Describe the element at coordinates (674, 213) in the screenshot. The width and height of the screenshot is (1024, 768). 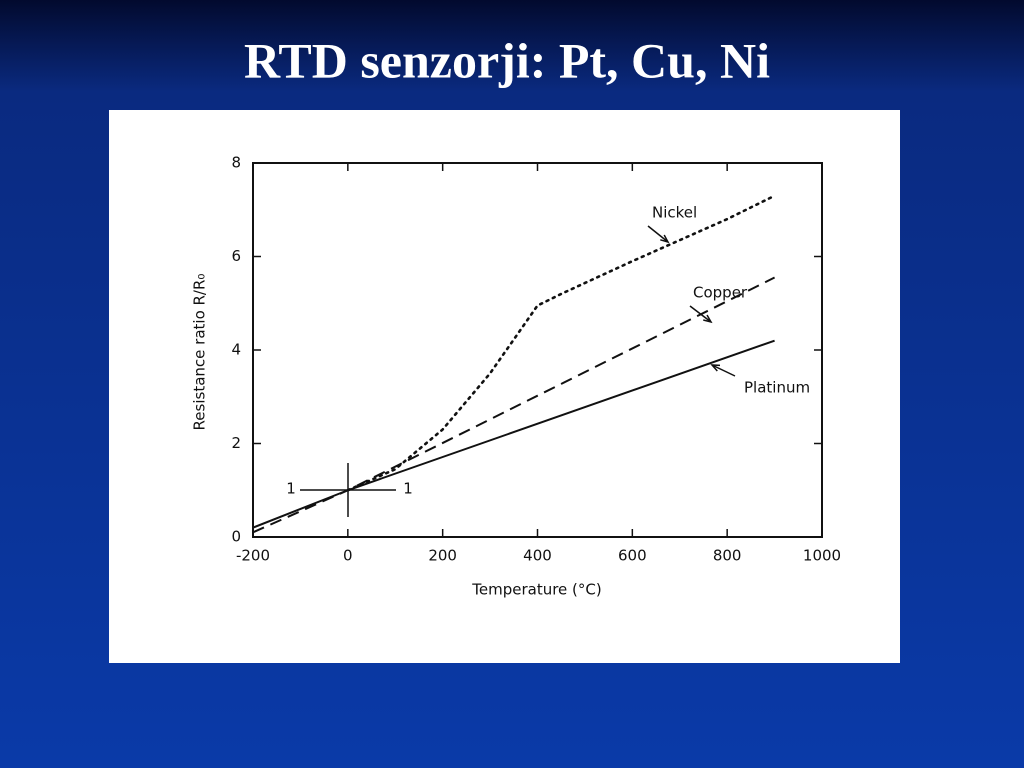
I see `series-label: Nickel` at that location.